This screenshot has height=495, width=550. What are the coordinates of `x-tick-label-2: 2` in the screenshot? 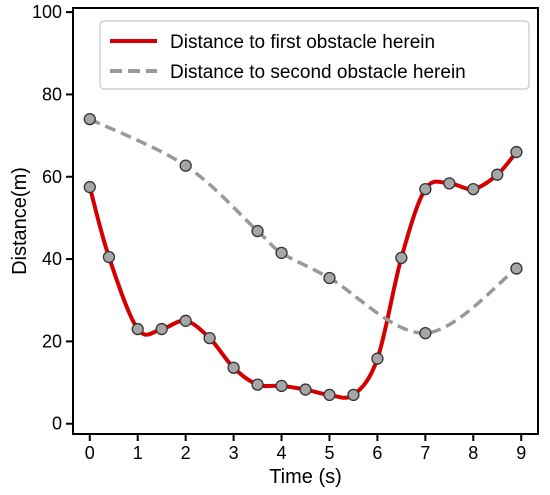 It's located at (186, 453).